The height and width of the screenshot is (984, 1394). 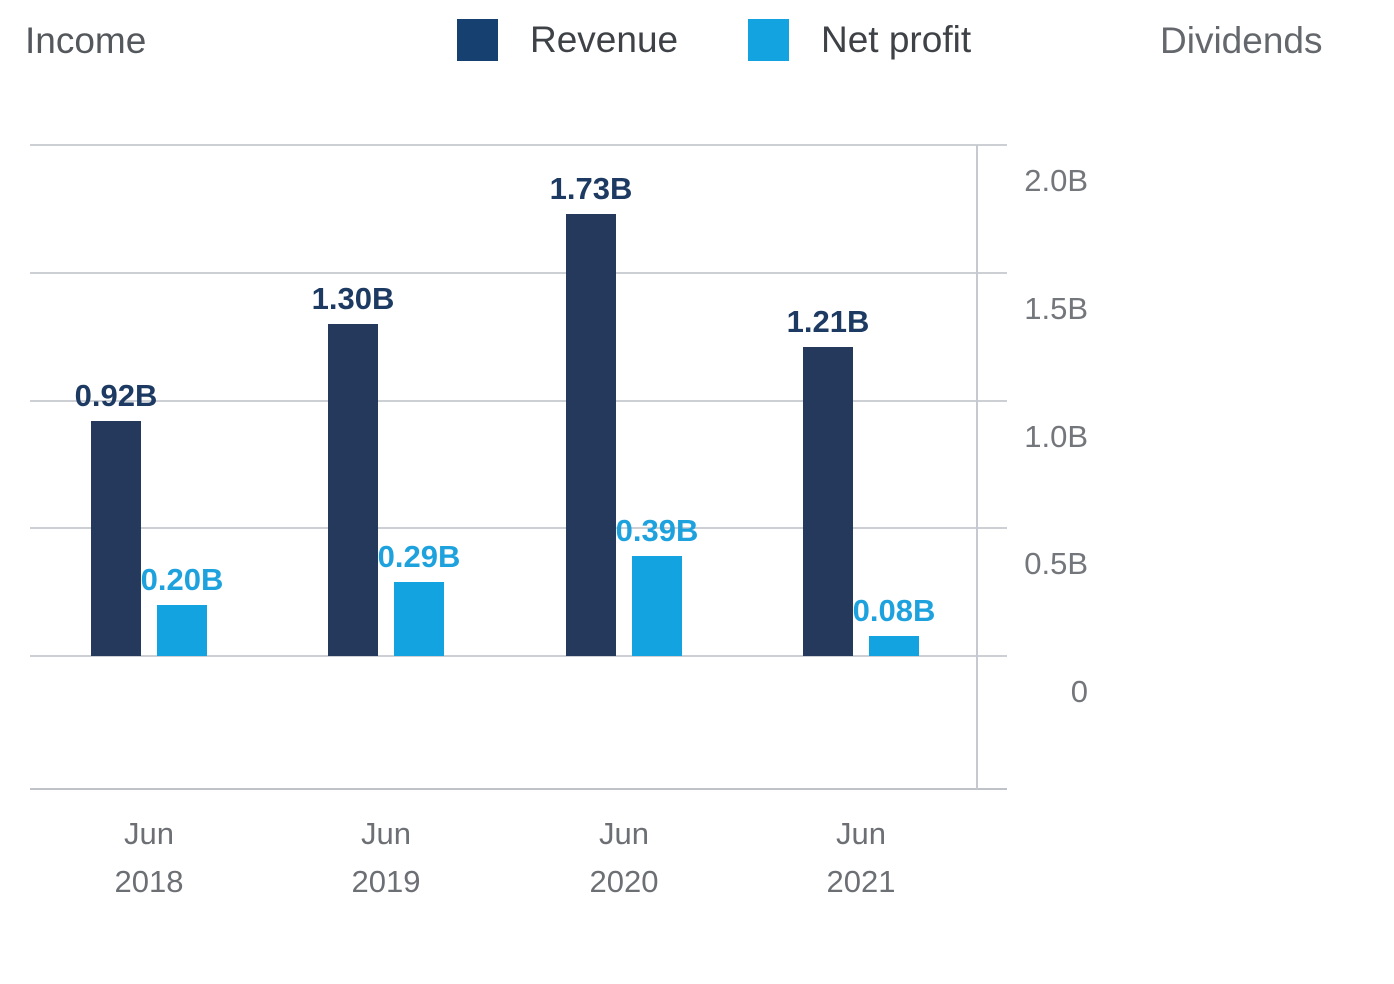 I want to click on net-profit-value-label: 0.20B, so click(x=182, y=579).